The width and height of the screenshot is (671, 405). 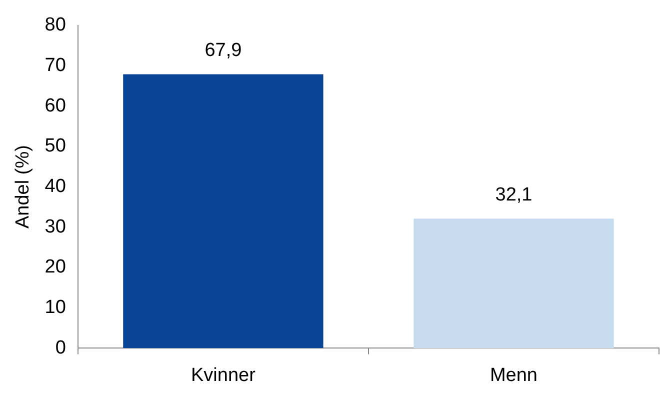 What do you see at coordinates (55, 227) in the screenshot?
I see `y-tick-label: 30` at bounding box center [55, 227].